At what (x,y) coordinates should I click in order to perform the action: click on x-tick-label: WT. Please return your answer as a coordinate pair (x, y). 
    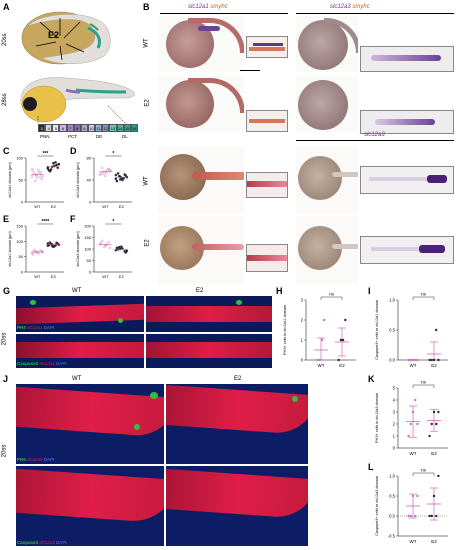
    Looking at the image, I should click on (413, 541).